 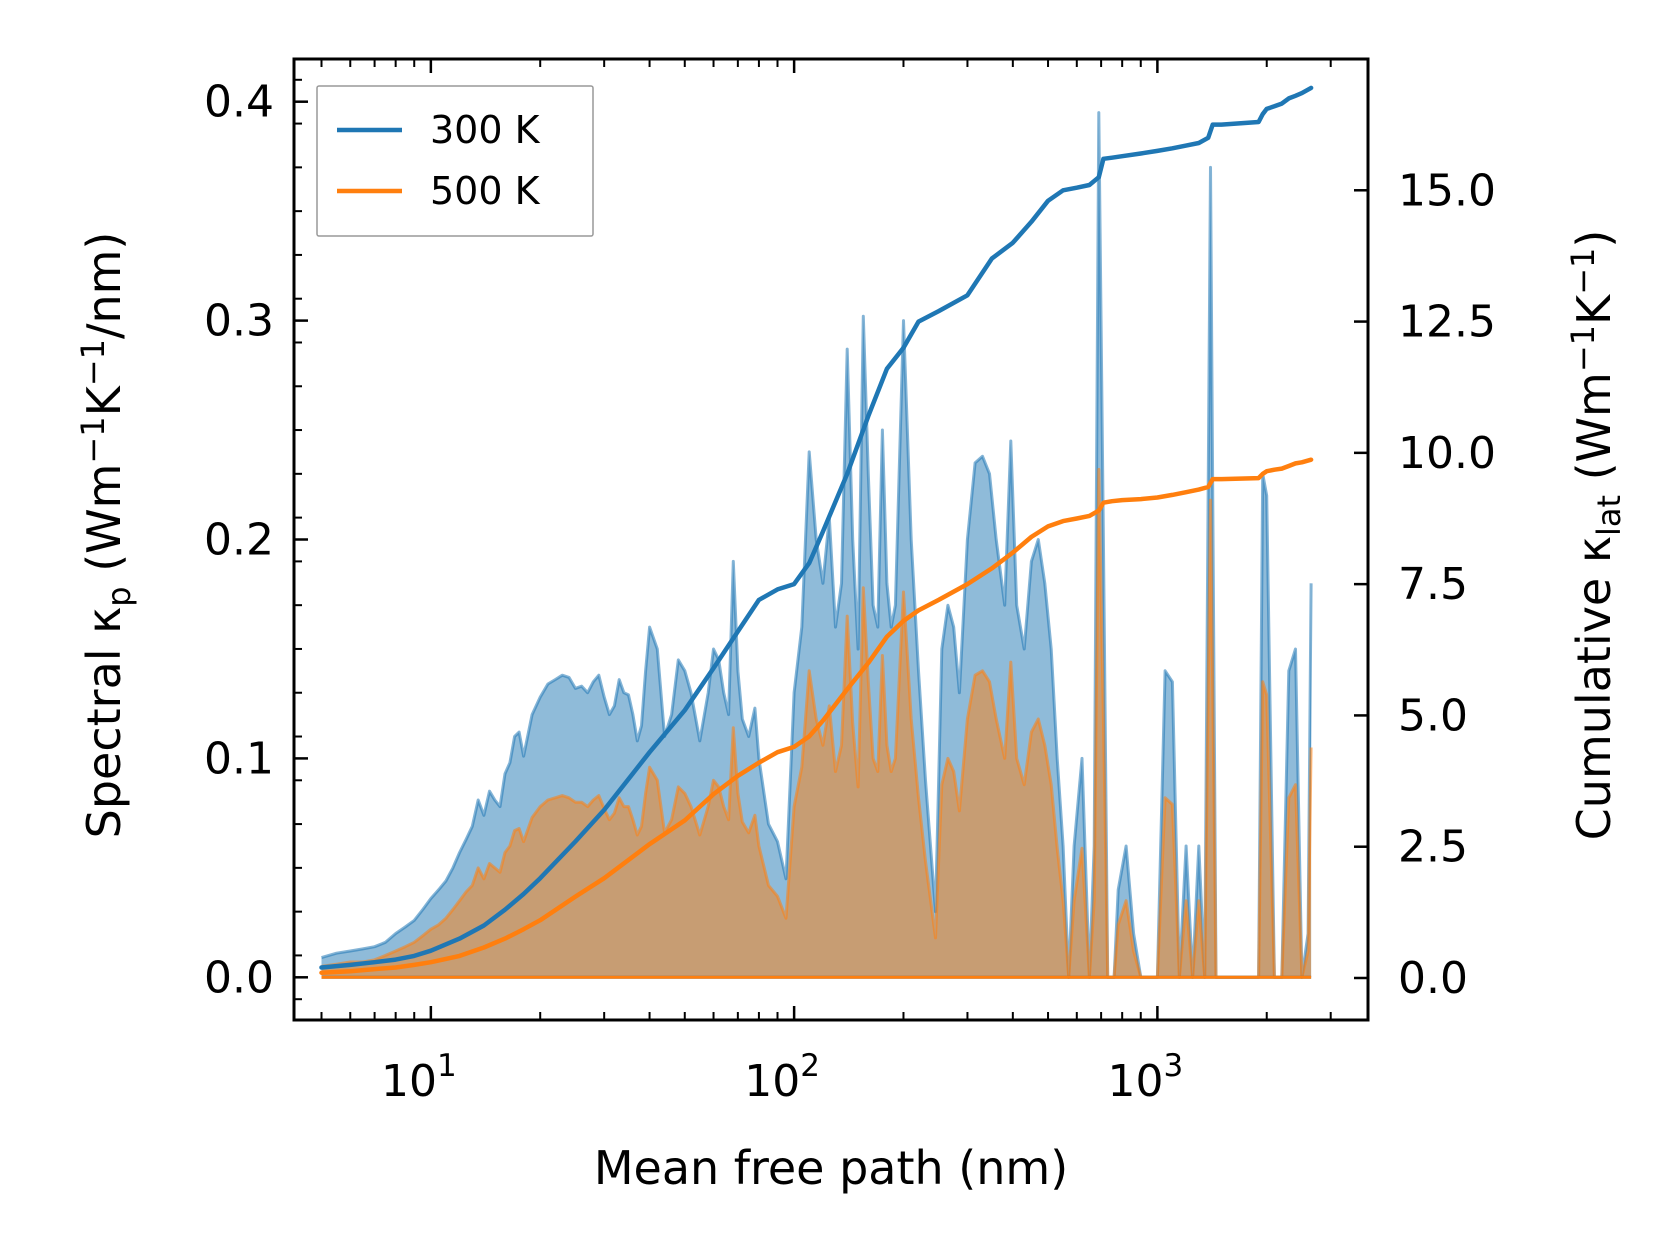 I want to click on y2-tick-label: 7.5, so click(x=1433, y=584).